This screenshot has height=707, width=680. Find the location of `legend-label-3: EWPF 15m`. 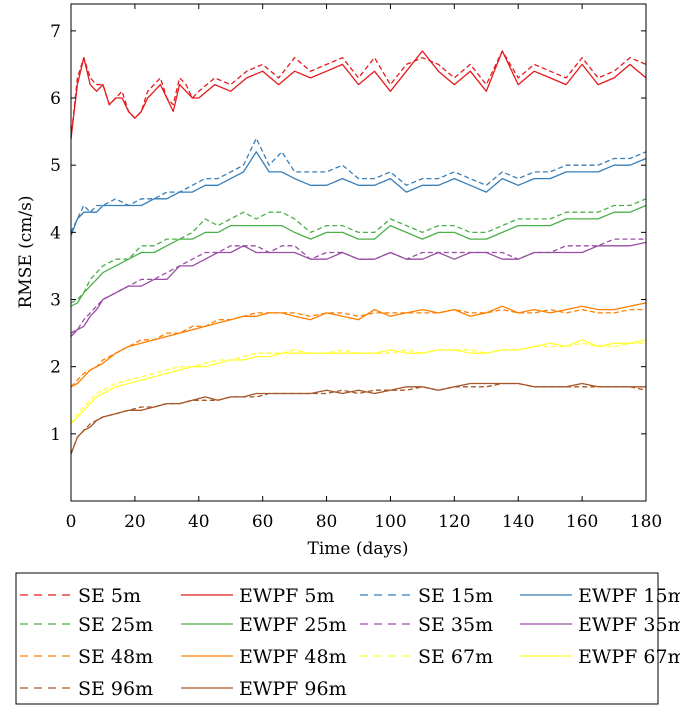

legend-label-3: EWPF 15m is located at coordinates (629, 596).